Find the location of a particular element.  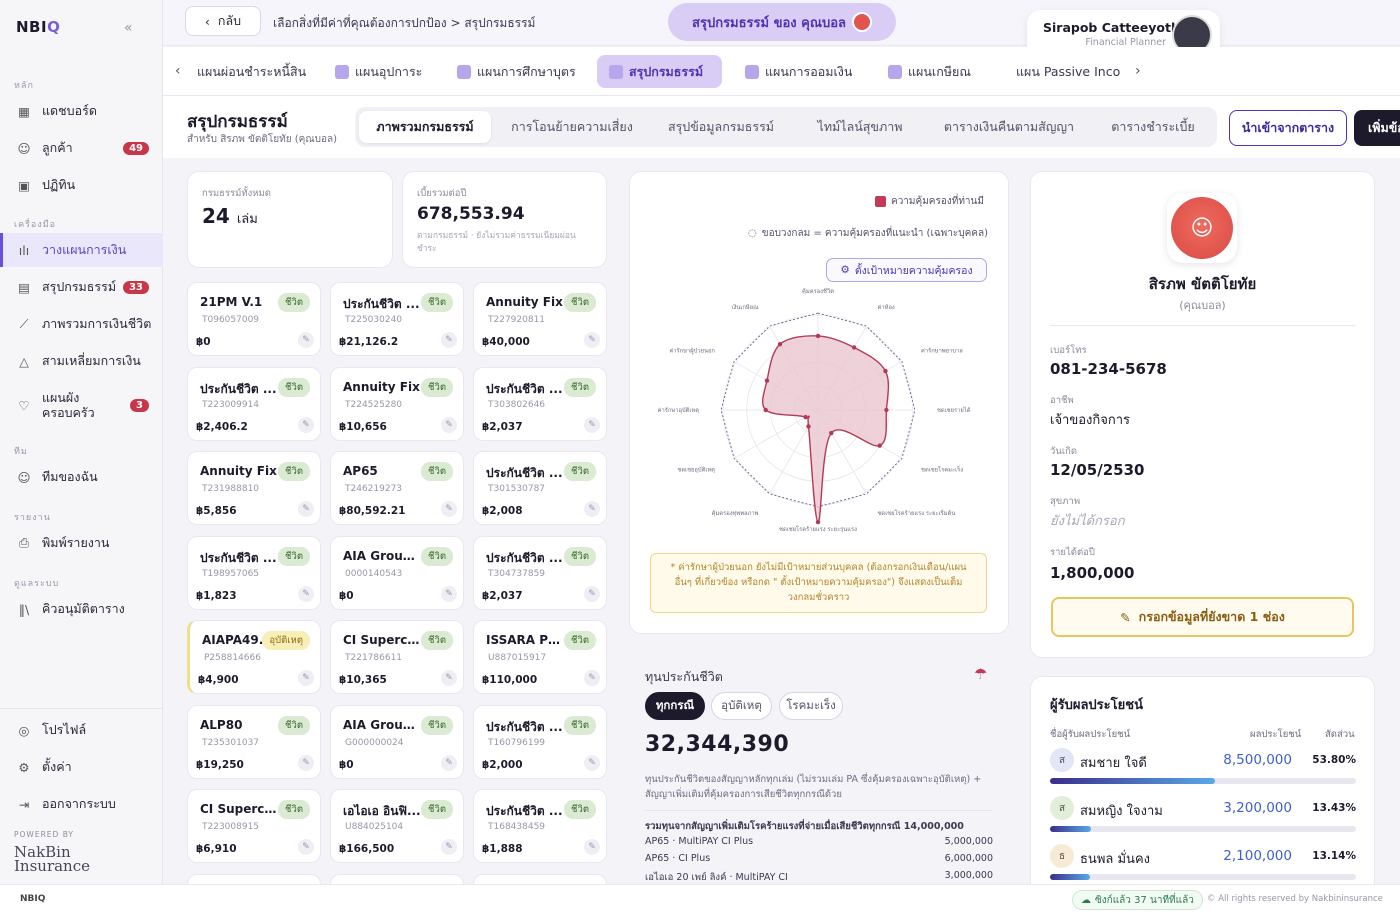

tab-education-plan: แผนการศึกษาบุตร is located at coordinates (516, 71).